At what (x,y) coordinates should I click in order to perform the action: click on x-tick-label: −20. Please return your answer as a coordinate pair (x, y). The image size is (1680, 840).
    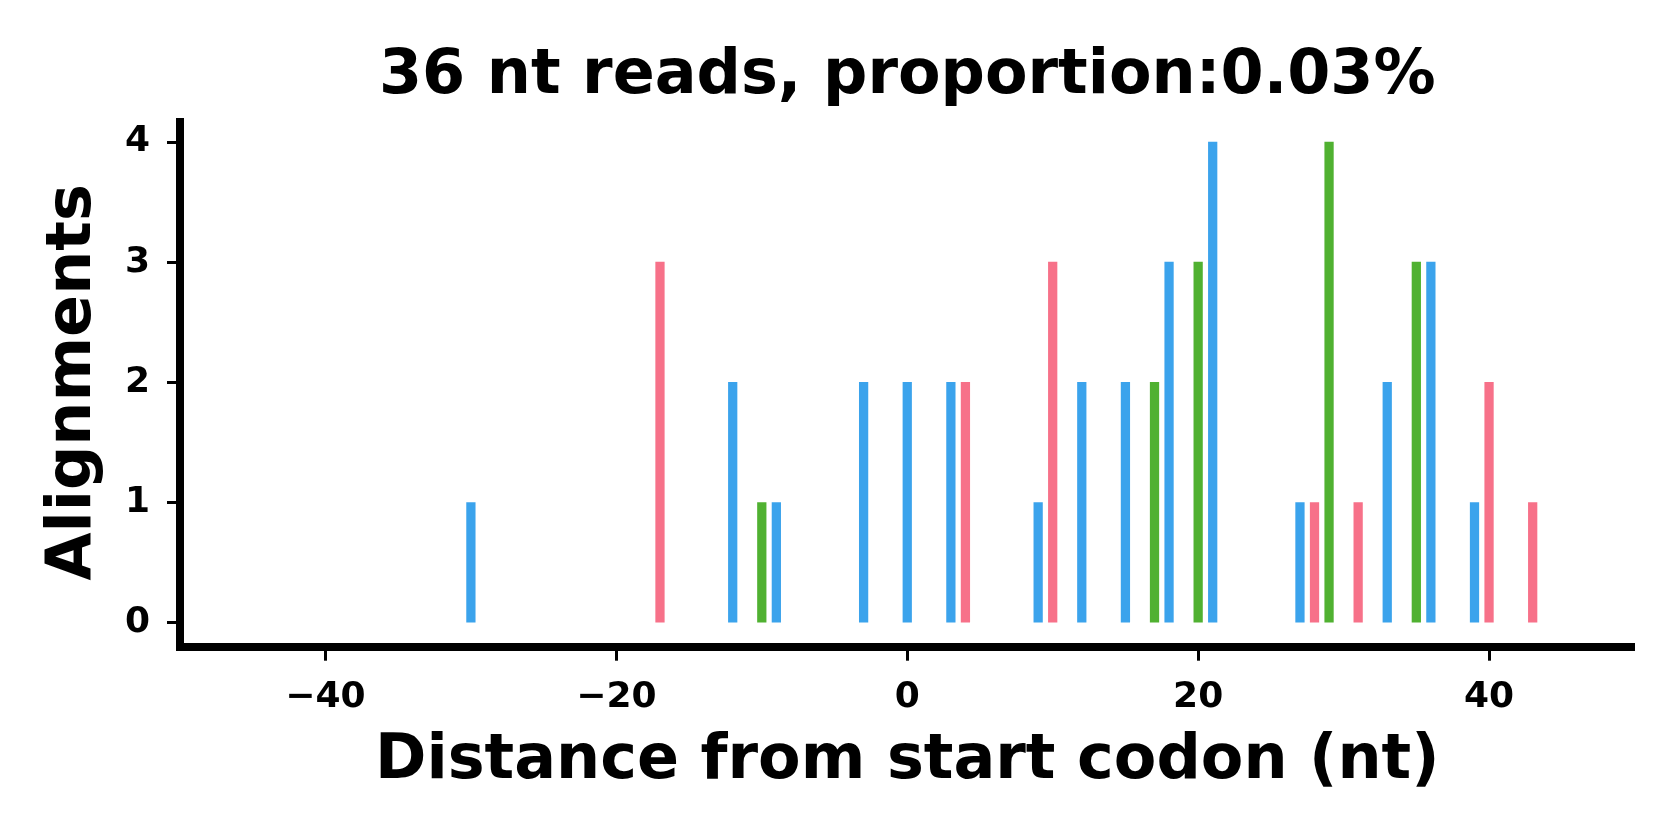
    Looking at the image, I should click on (616, 694).